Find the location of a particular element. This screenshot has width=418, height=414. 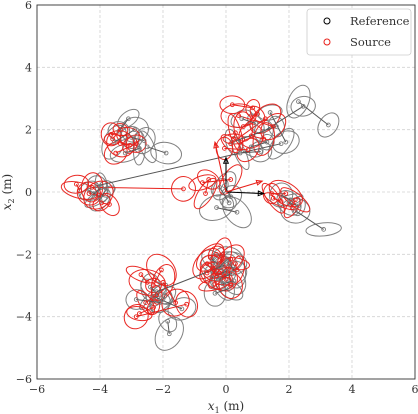

x-tick-label: 6 is located at coordinates (415, 389).